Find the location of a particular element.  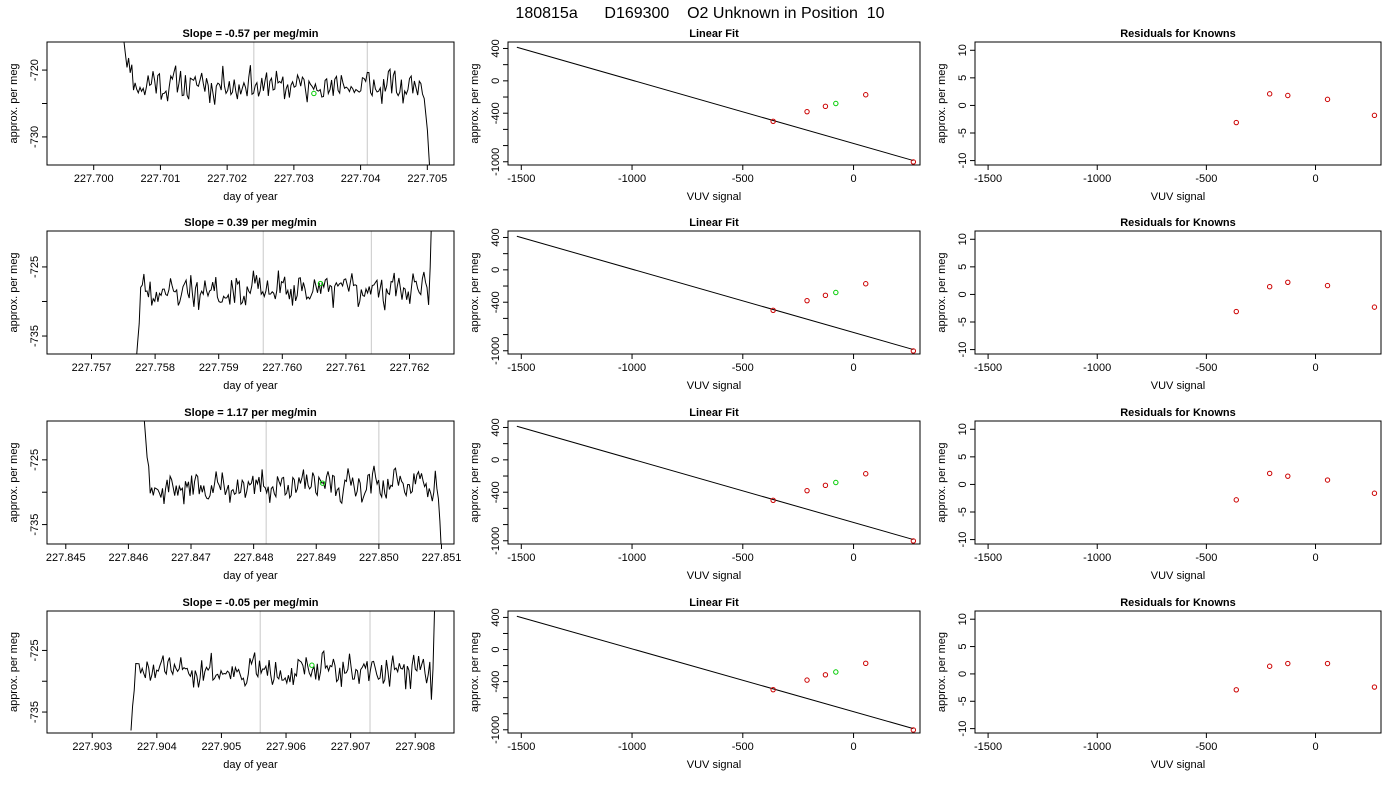

y-tick-label: -720 is located at coordinates (35, 70).